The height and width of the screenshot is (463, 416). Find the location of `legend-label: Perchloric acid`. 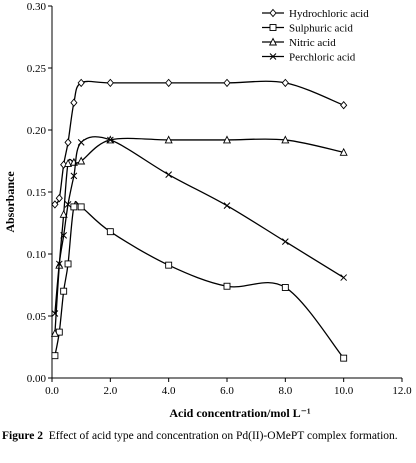

legend-label: Perchloric acid is located at coordinates (322, 58).